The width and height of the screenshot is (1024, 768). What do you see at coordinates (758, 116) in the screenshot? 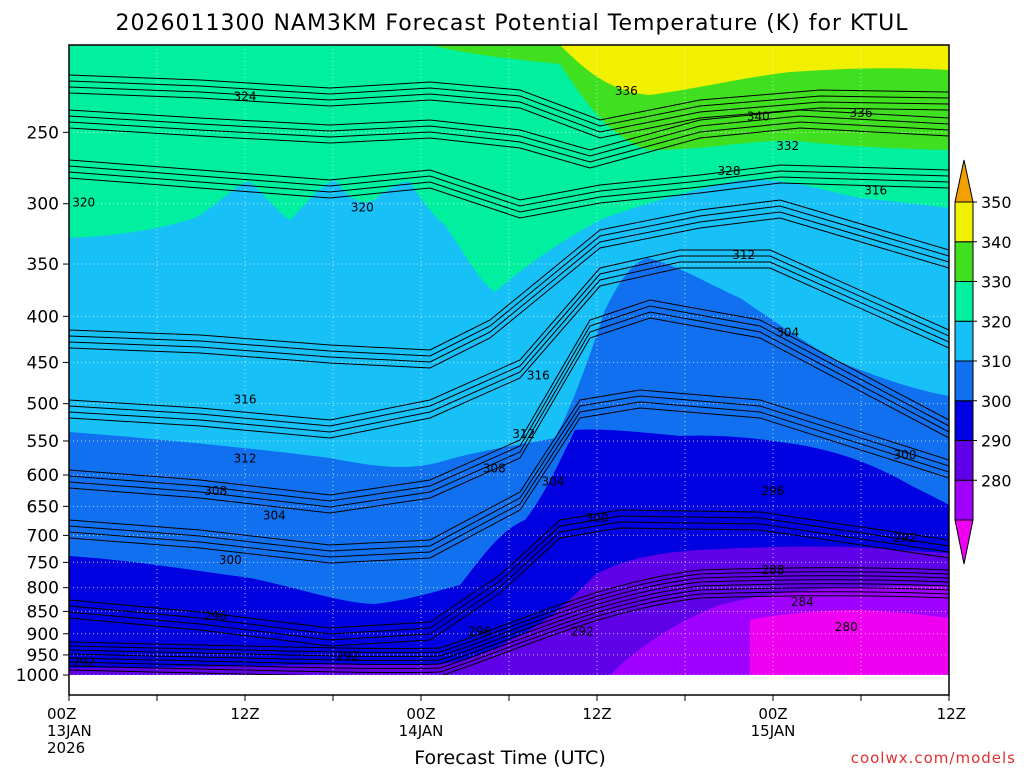
I see `contour-label: 340` at bounding box center [758, 116].